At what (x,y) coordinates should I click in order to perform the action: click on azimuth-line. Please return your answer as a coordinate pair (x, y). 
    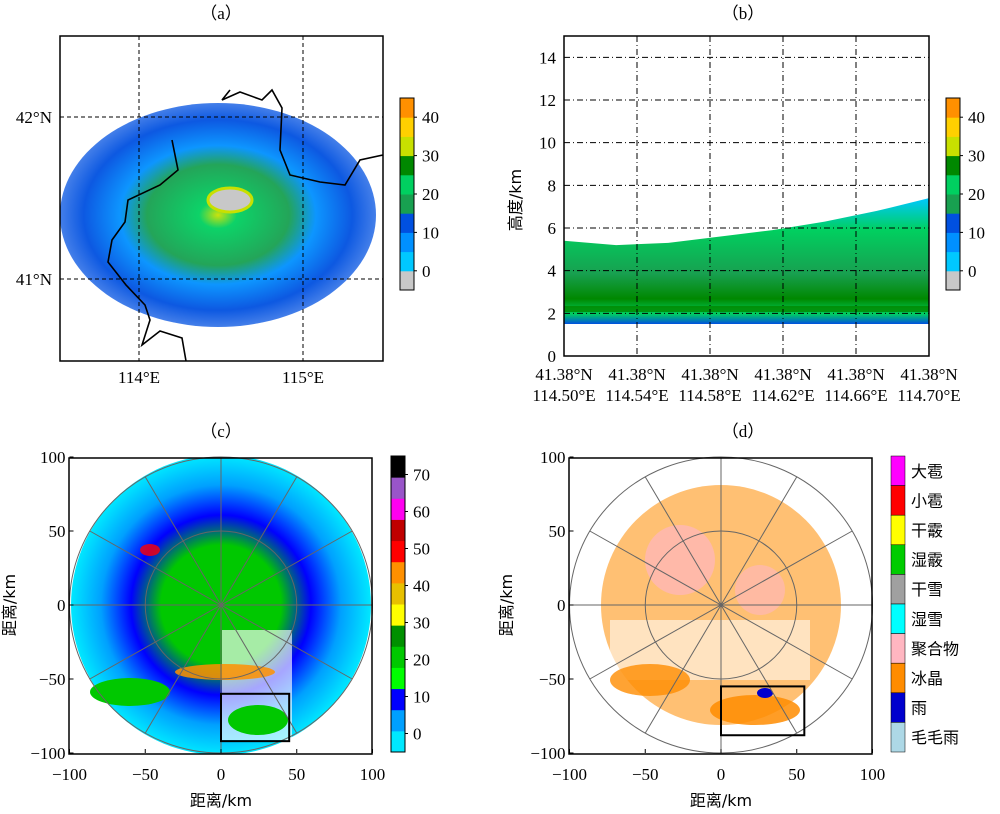
    Looking at the image, I should click on (721, 605).